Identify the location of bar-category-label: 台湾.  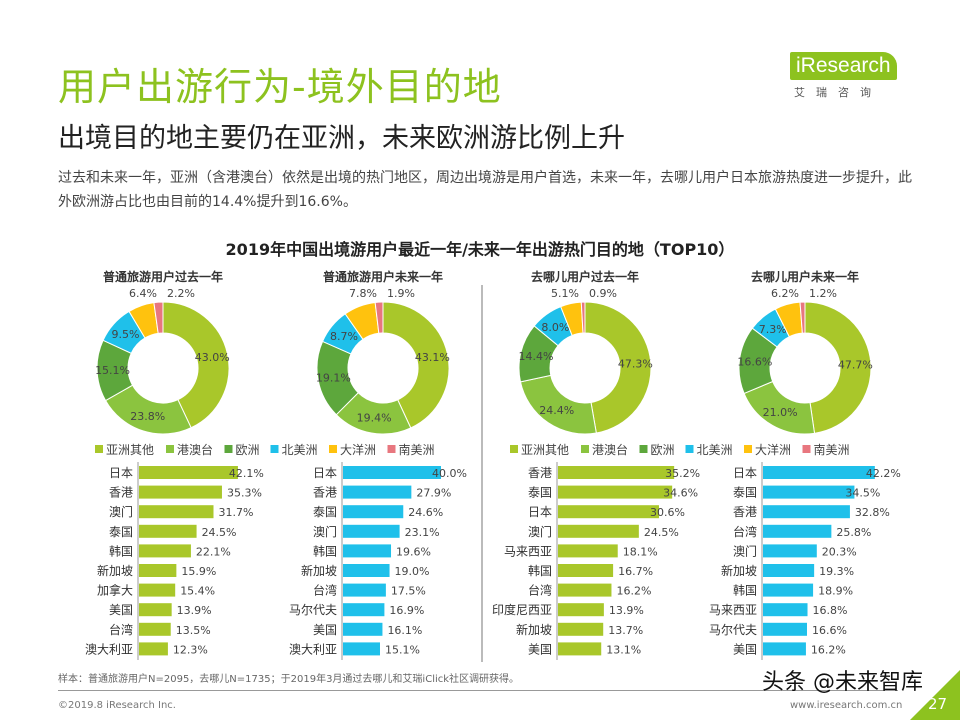
(540, 590).